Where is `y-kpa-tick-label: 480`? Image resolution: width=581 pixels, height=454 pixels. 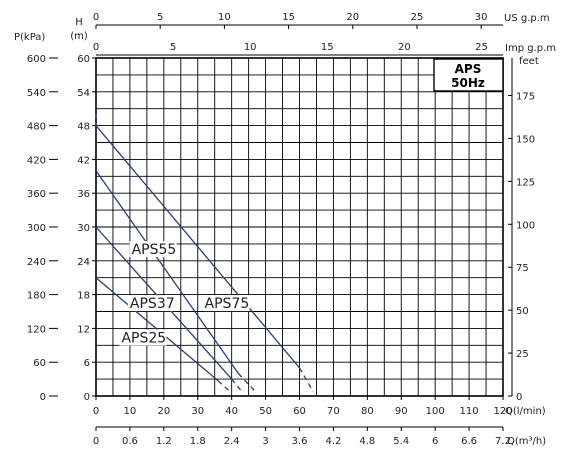 y-kpa-tick-label: 480 is located at coordinates (36, 127).